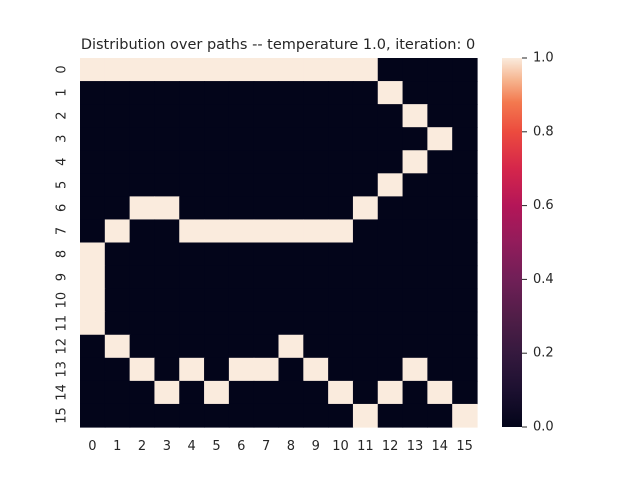  I want to click on x-tick-label-4: 4, so click(192, 446).